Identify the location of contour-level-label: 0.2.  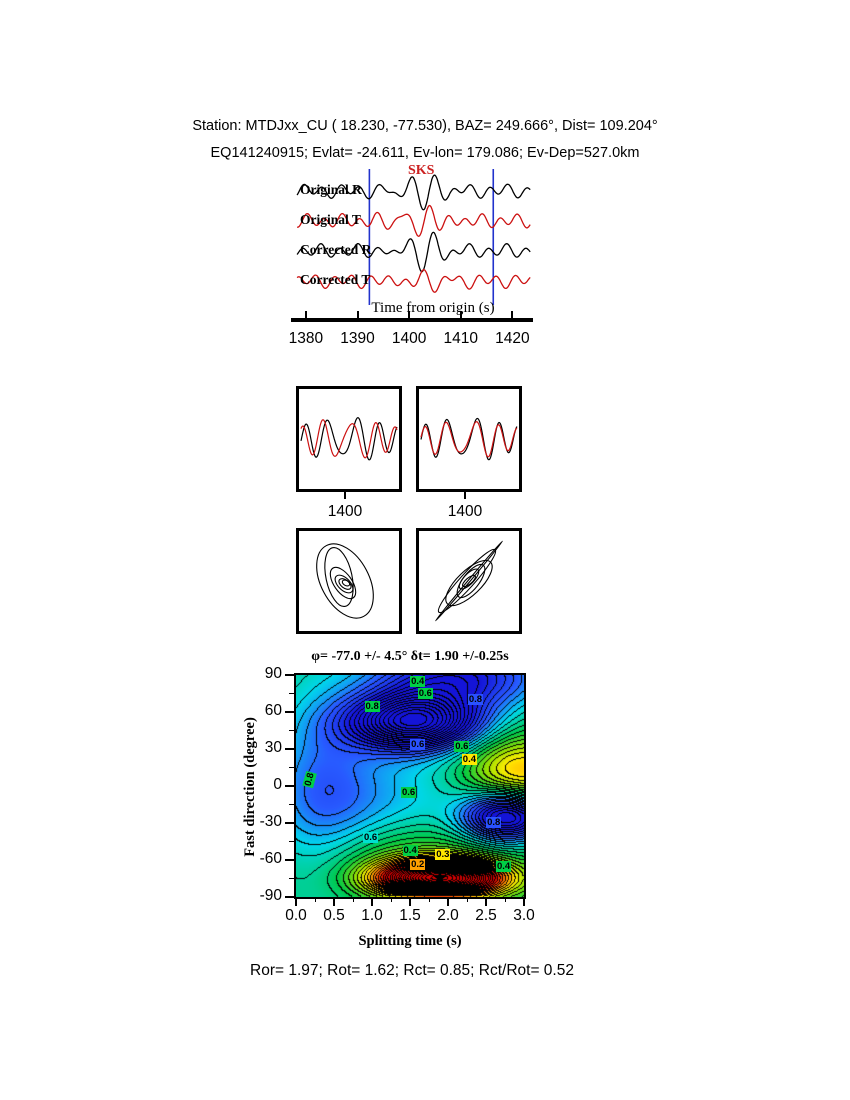
(418, 864).